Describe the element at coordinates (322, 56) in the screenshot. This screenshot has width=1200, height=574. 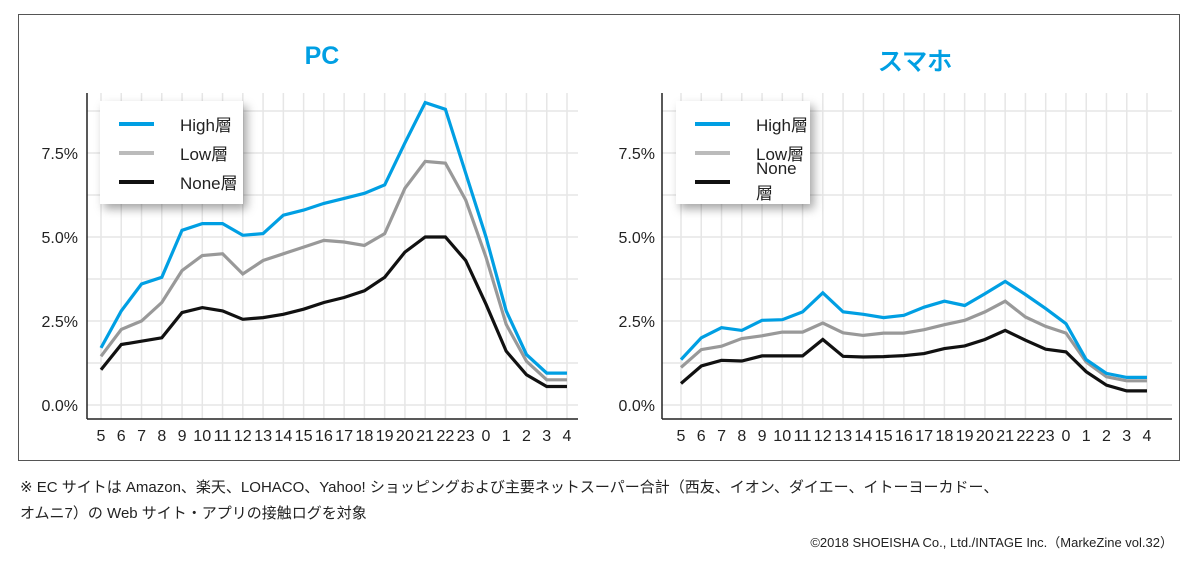
I see `chart-title-pc: PC` at that location.